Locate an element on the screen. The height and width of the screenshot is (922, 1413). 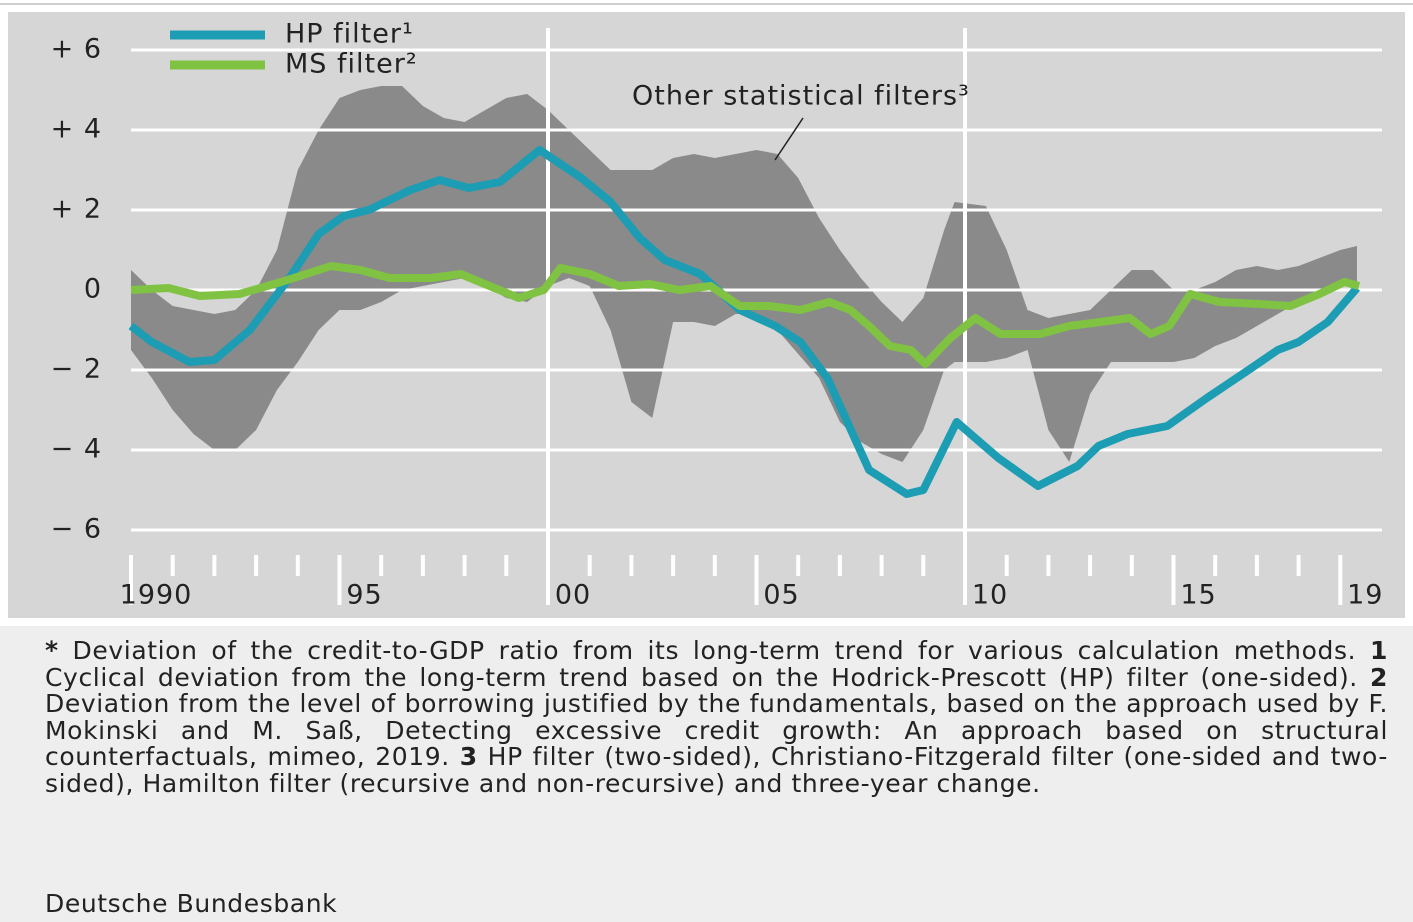
x-tick-label: 05 is located at coordinates (781, 595).